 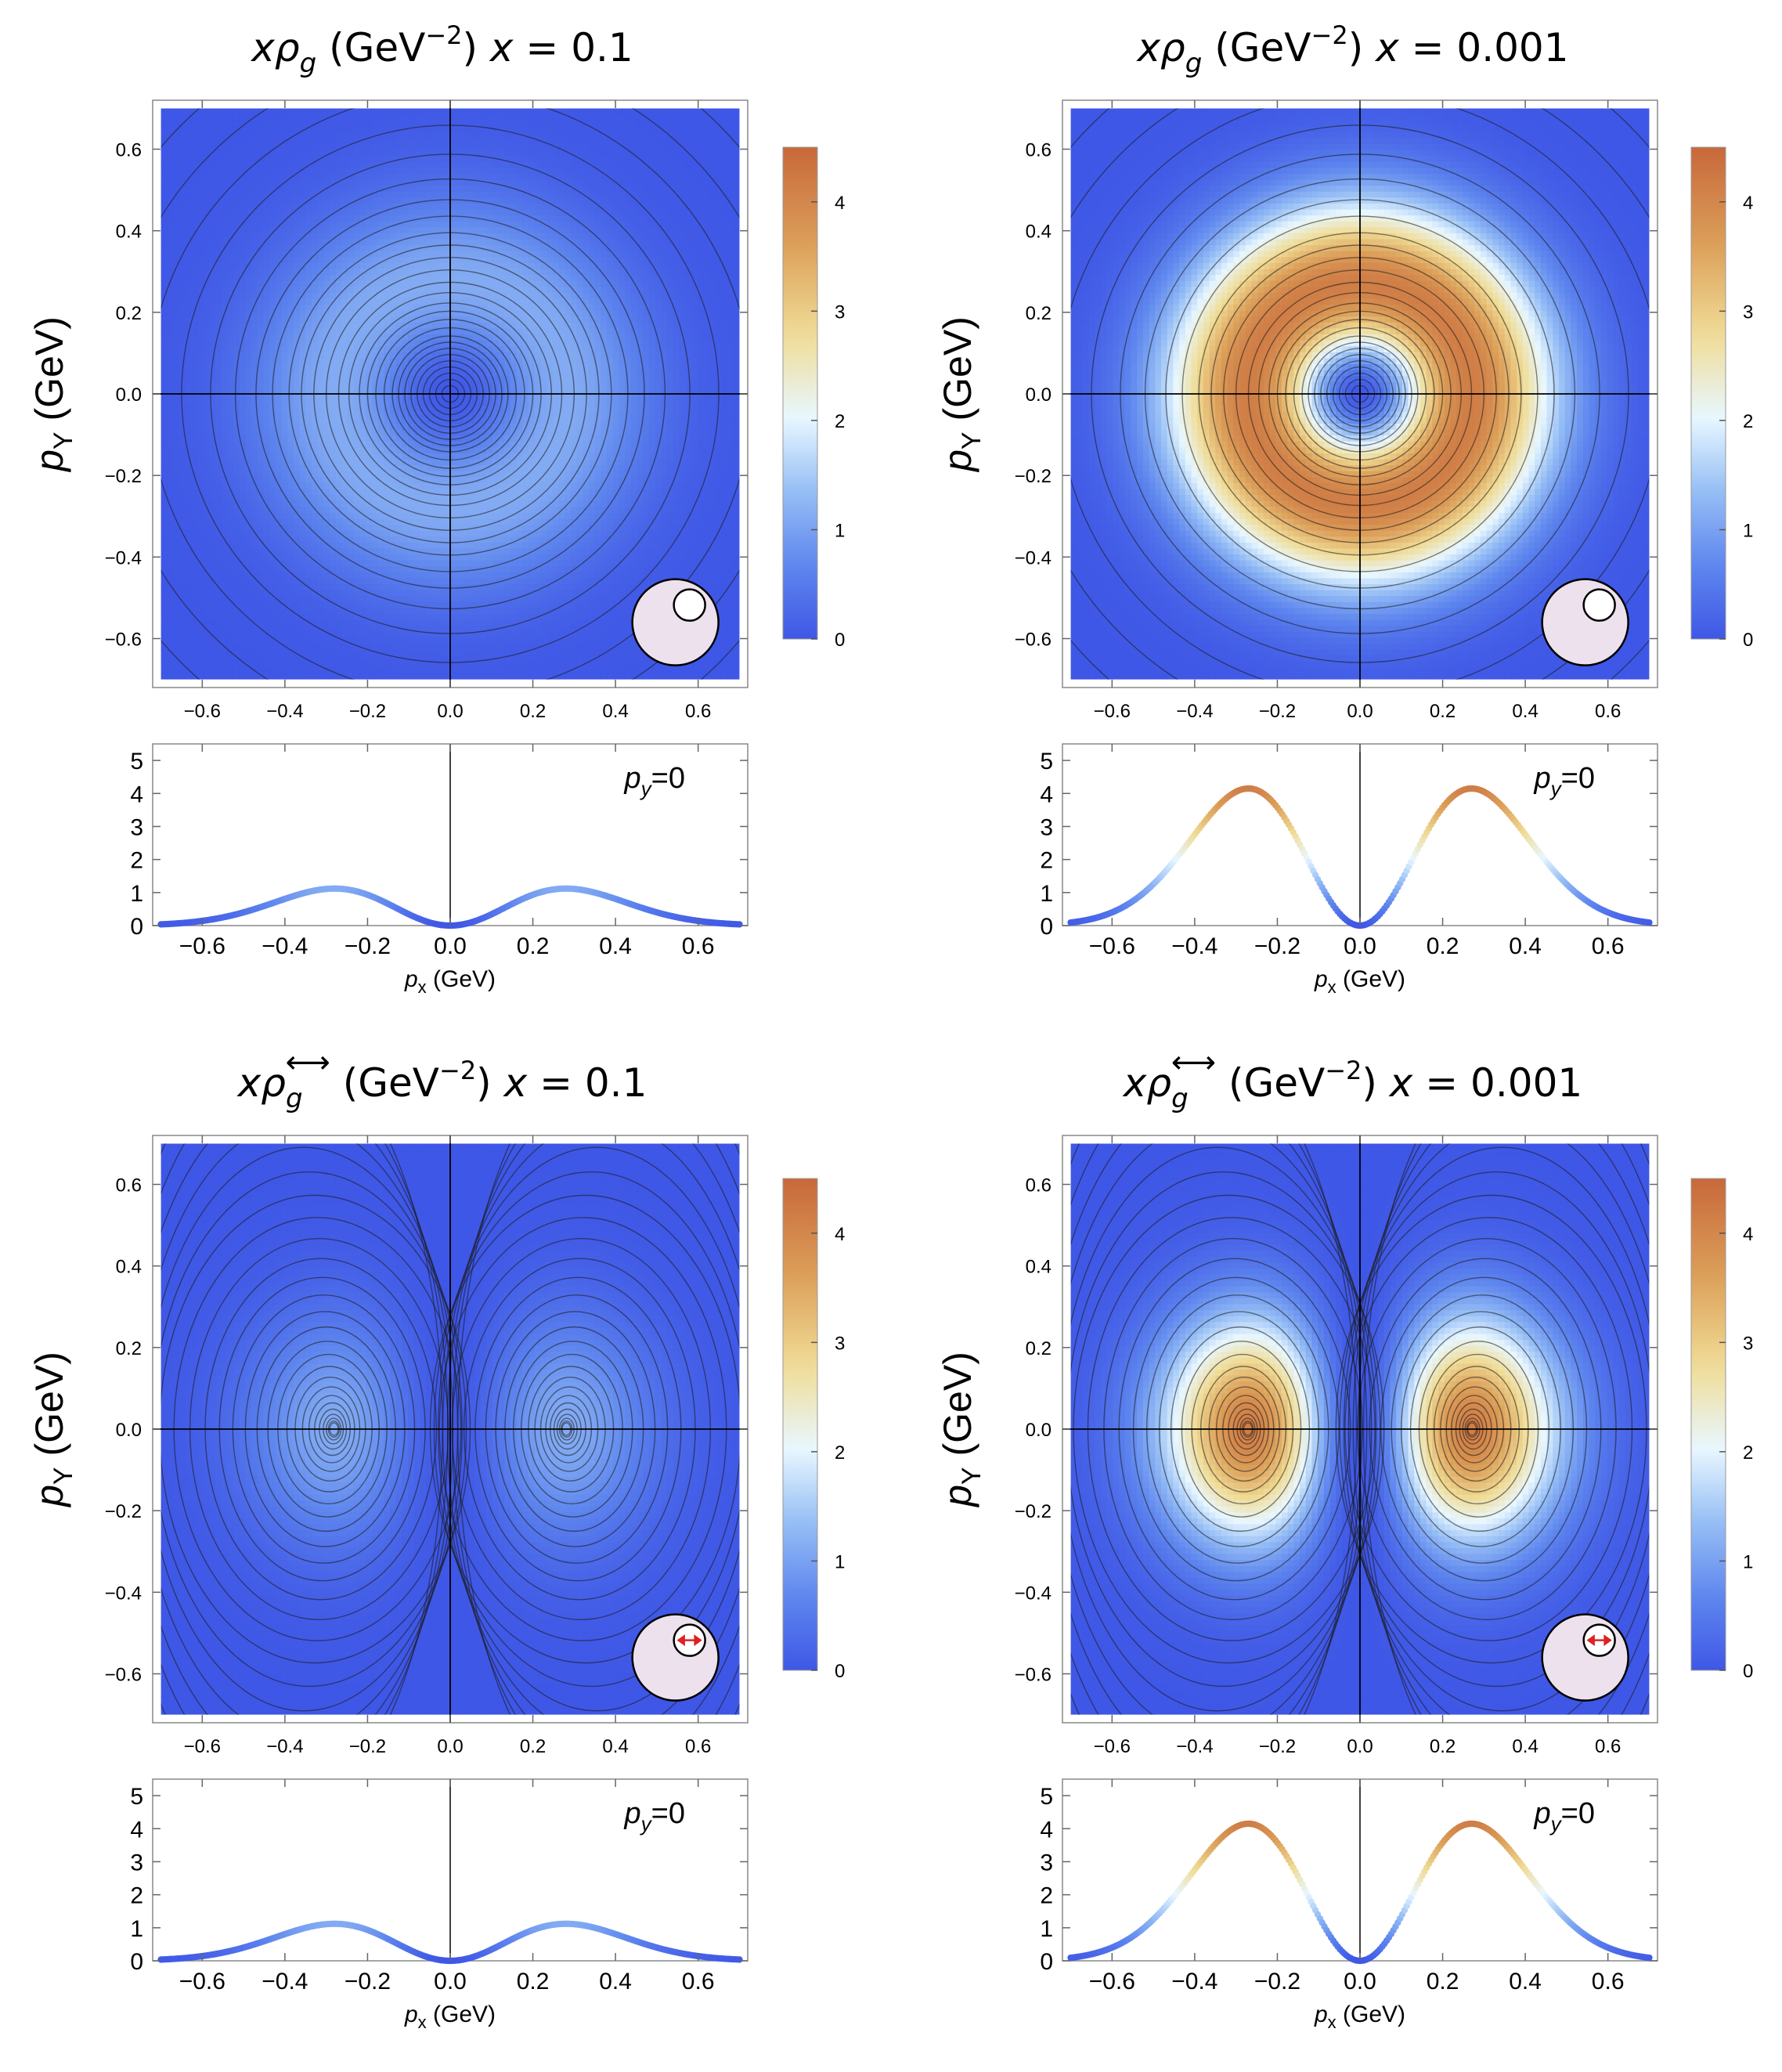 I want to click on heatmap-image, so click(x=450, y=1429).